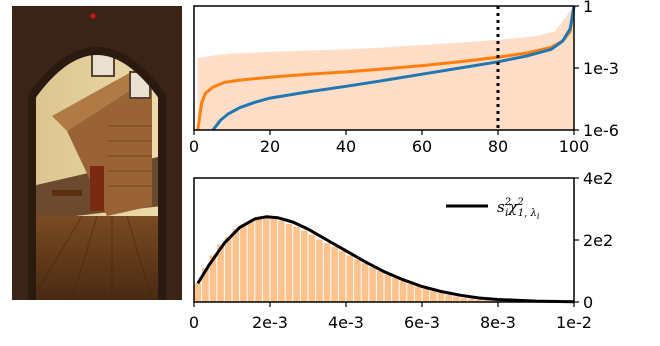  I want to click on bottom-ytick-label: 4e2, so click(598, 178).